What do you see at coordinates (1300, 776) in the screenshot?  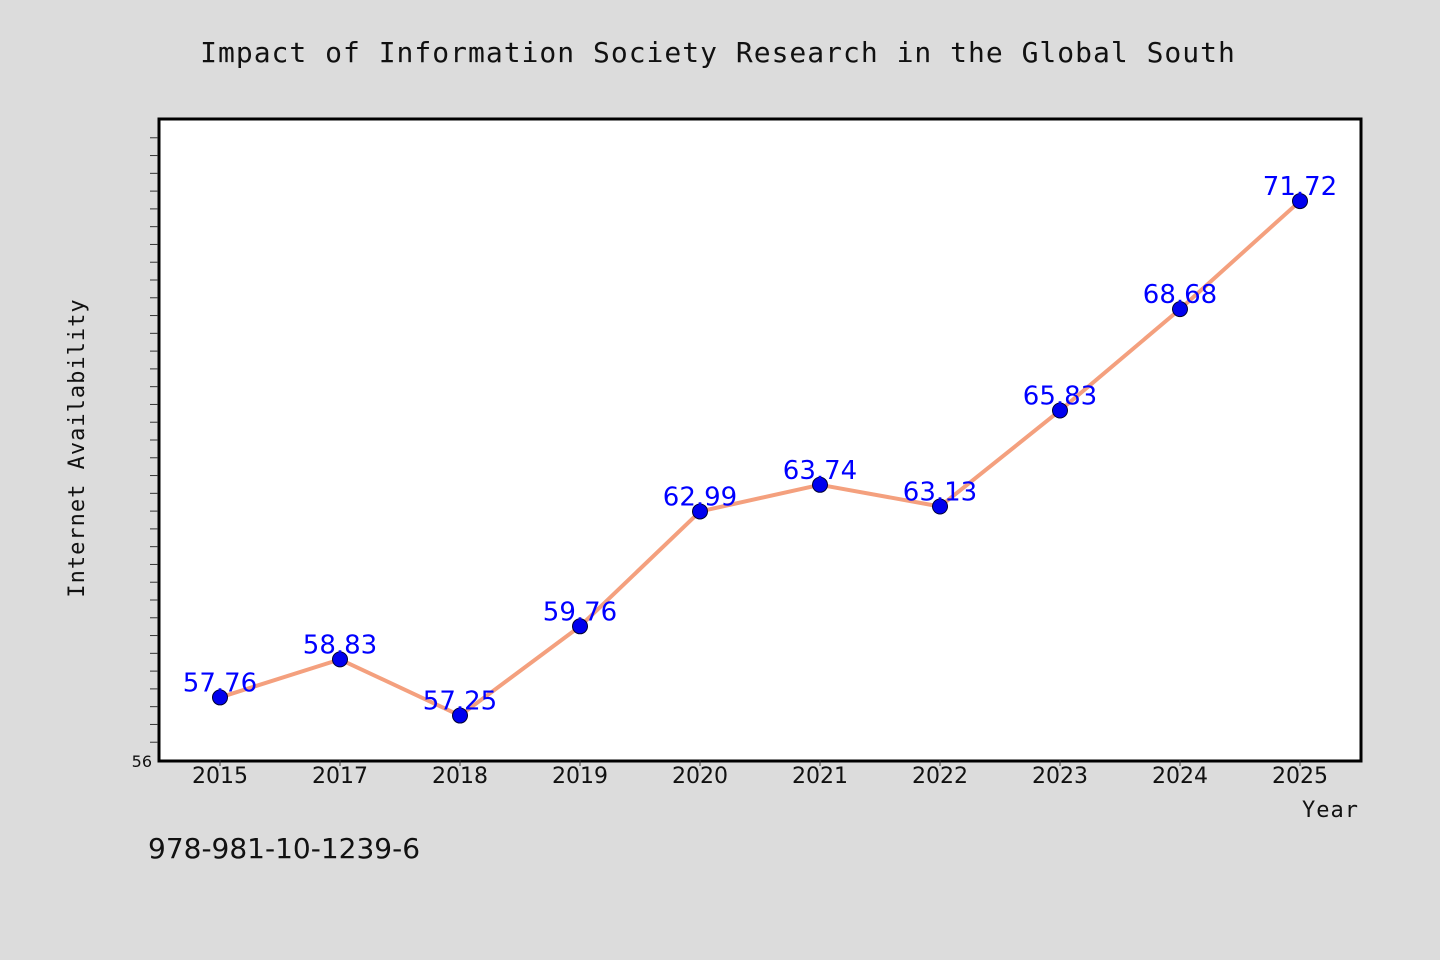 I see `x-tick-label: 2025` at bounding box center [1300, 776].